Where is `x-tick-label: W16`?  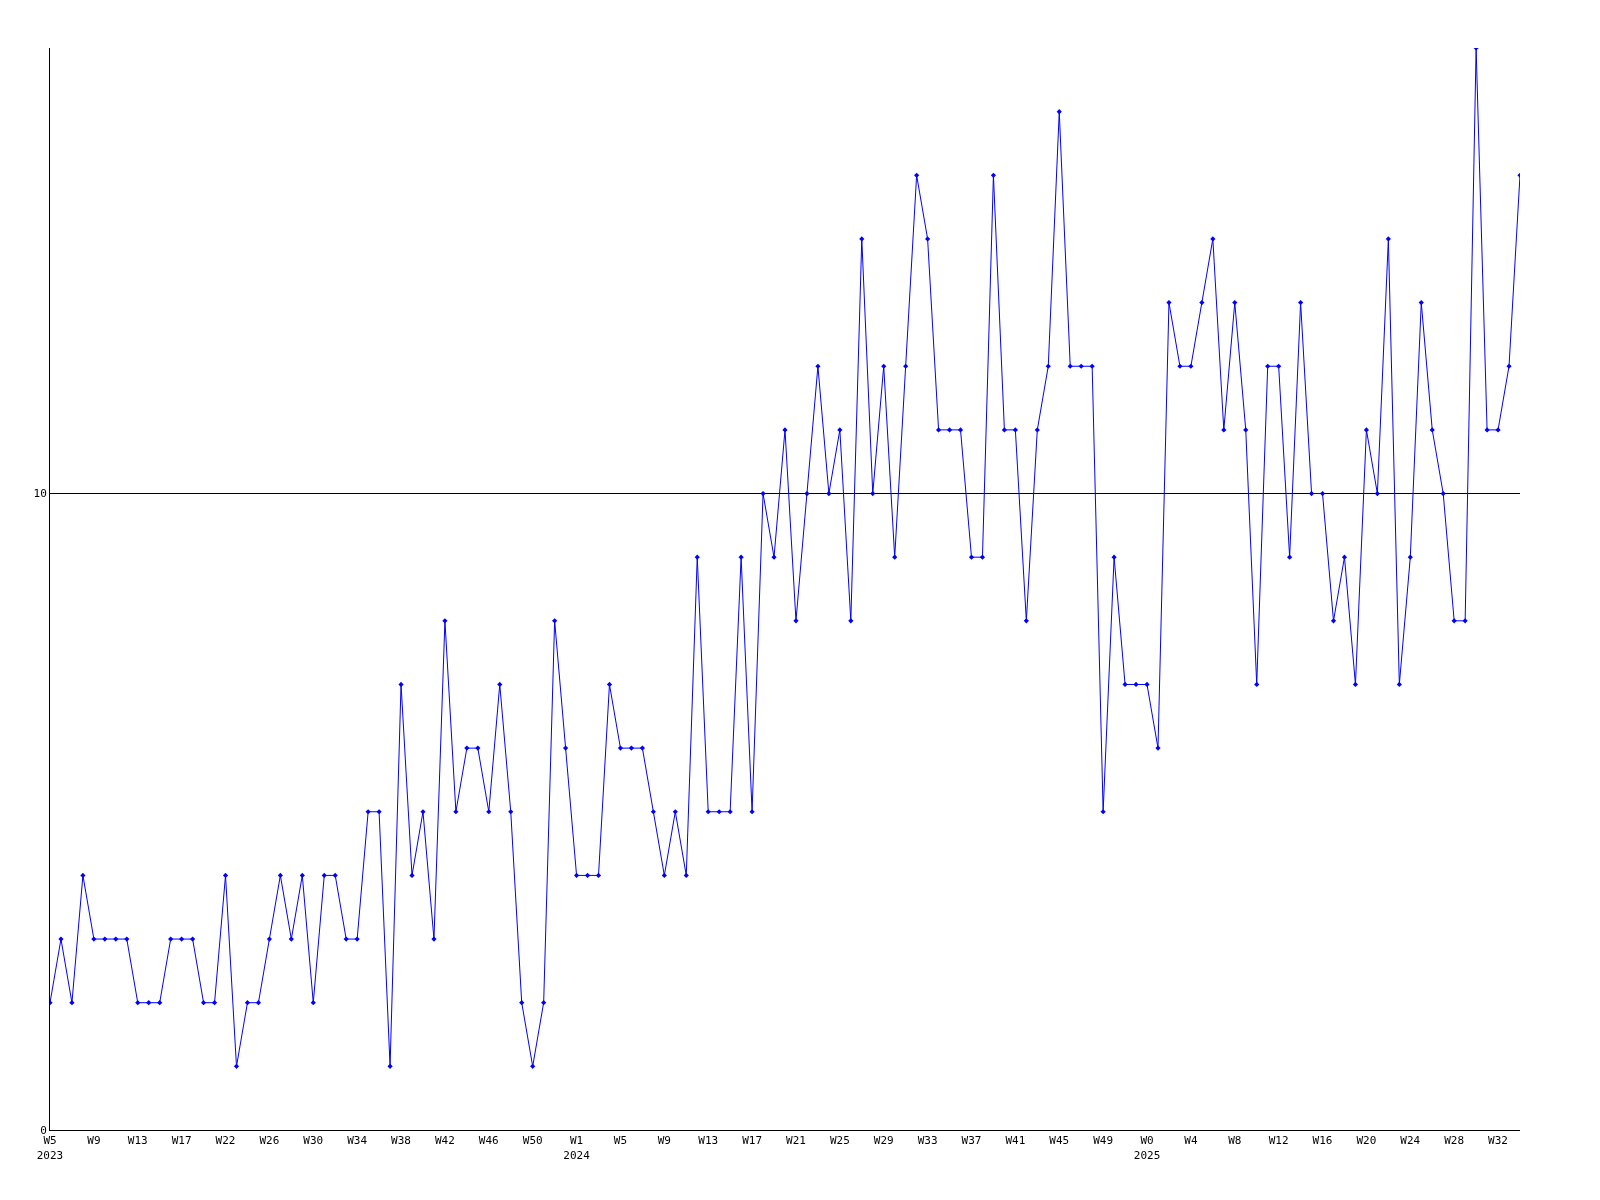
x-tick-label: W16 is located at coordinates (1322, 1141).